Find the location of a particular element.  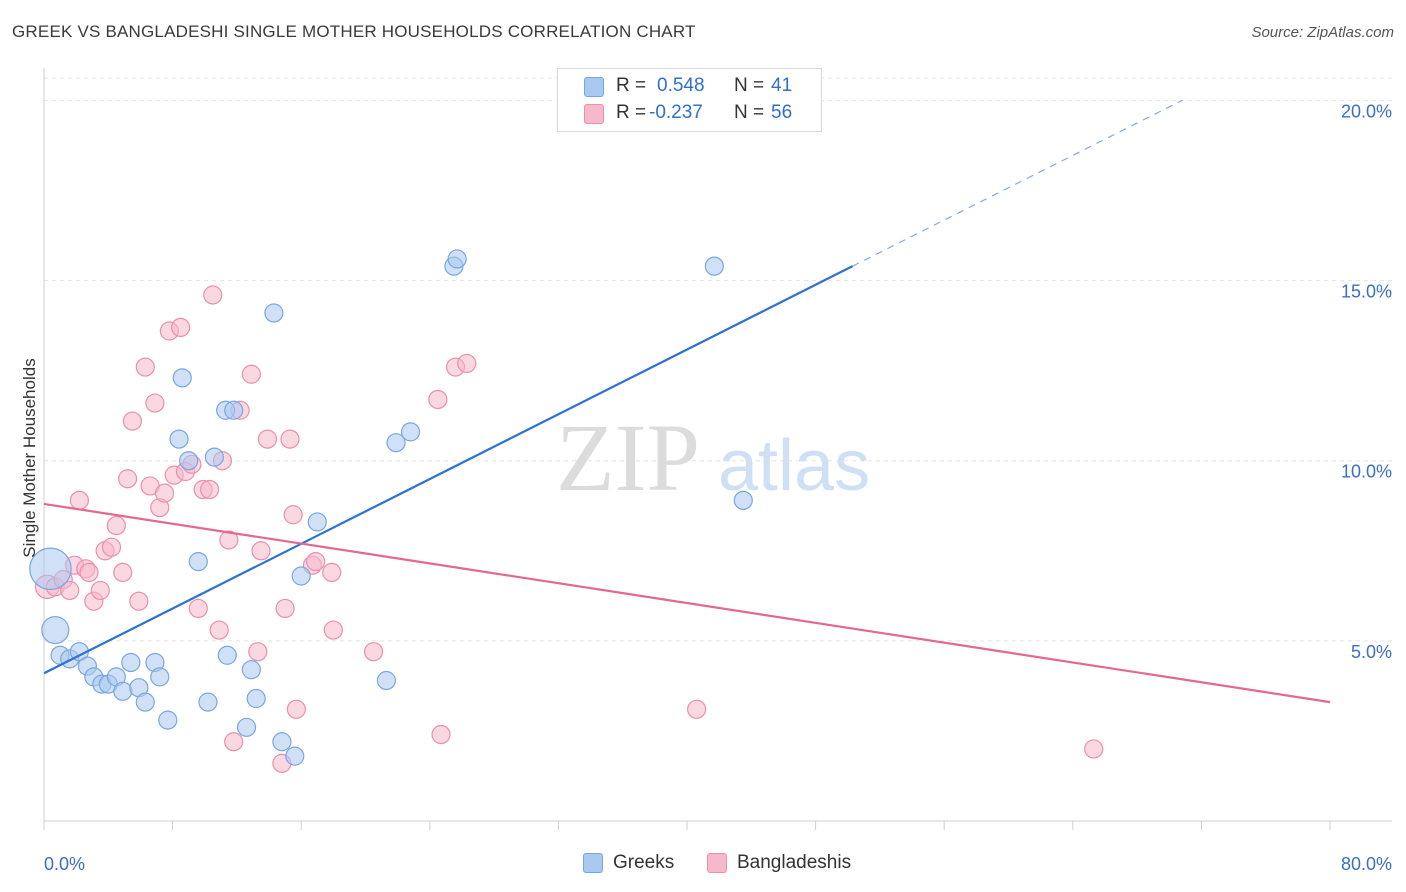

legend-r-value-bangladeshis: -0.237 is located at coordinates (676, 112).